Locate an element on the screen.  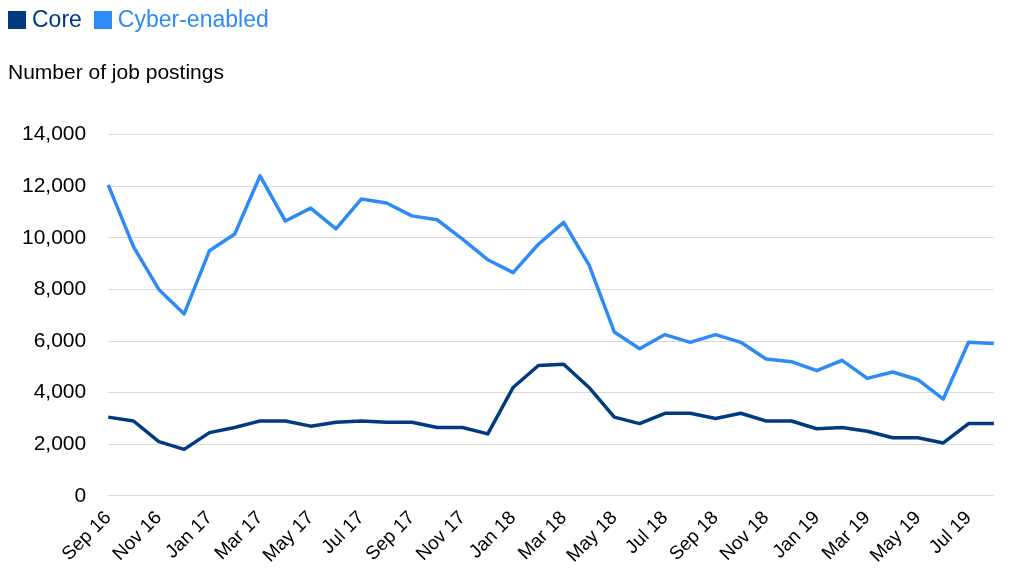
legend-label: Cyber-enabled is located at coordinates (193, 19).